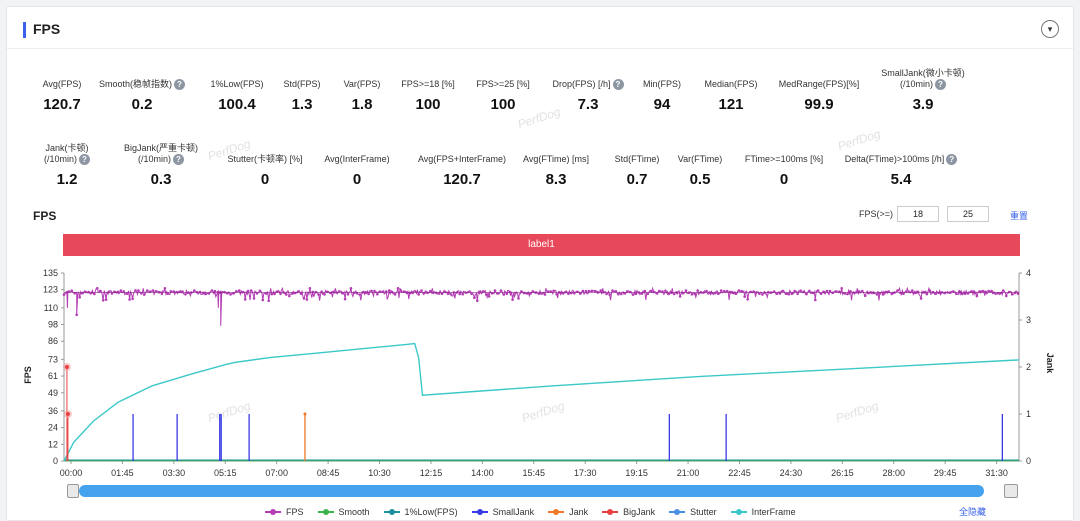 This screenshot has width=1080, height=521. I want to click on legend-label: SmallJank, so click(513, 512).